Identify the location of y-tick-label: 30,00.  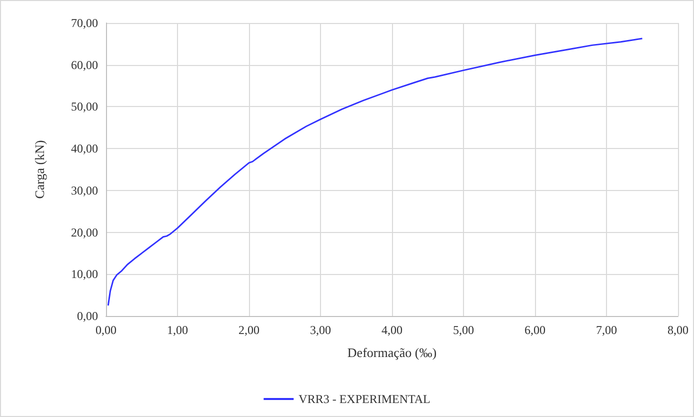
(84, 190).